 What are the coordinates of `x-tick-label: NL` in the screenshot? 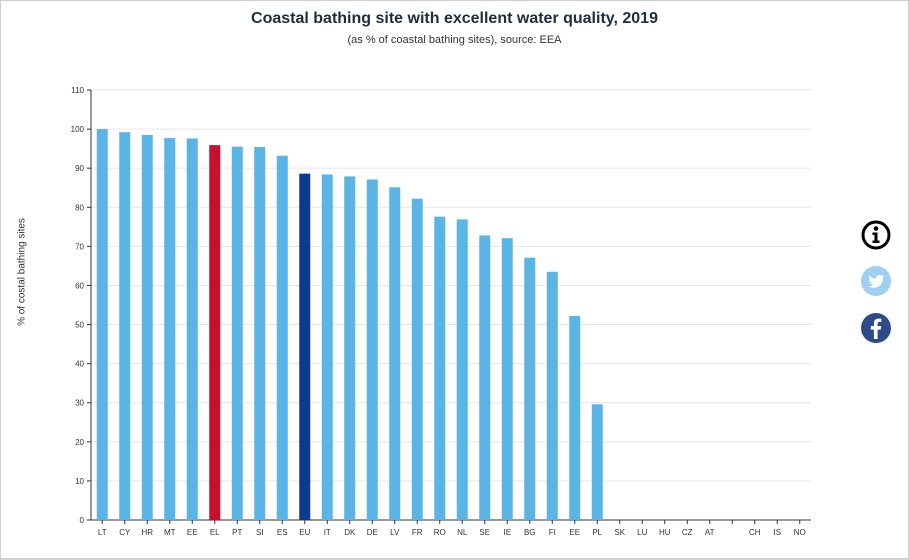 It's located at (462, 532).